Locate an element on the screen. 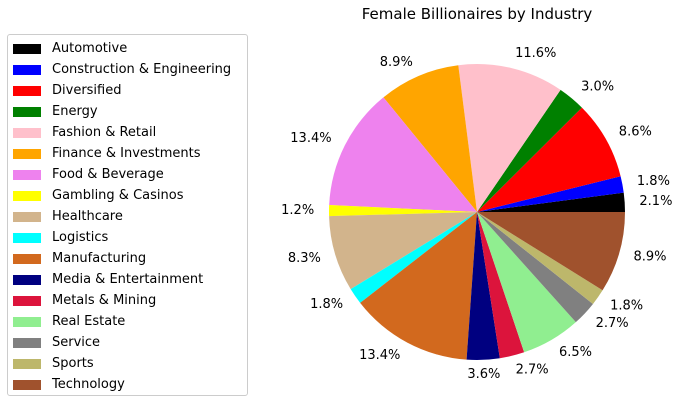  slice-percent-label: 1.2% is located at coordinates (297, 210).